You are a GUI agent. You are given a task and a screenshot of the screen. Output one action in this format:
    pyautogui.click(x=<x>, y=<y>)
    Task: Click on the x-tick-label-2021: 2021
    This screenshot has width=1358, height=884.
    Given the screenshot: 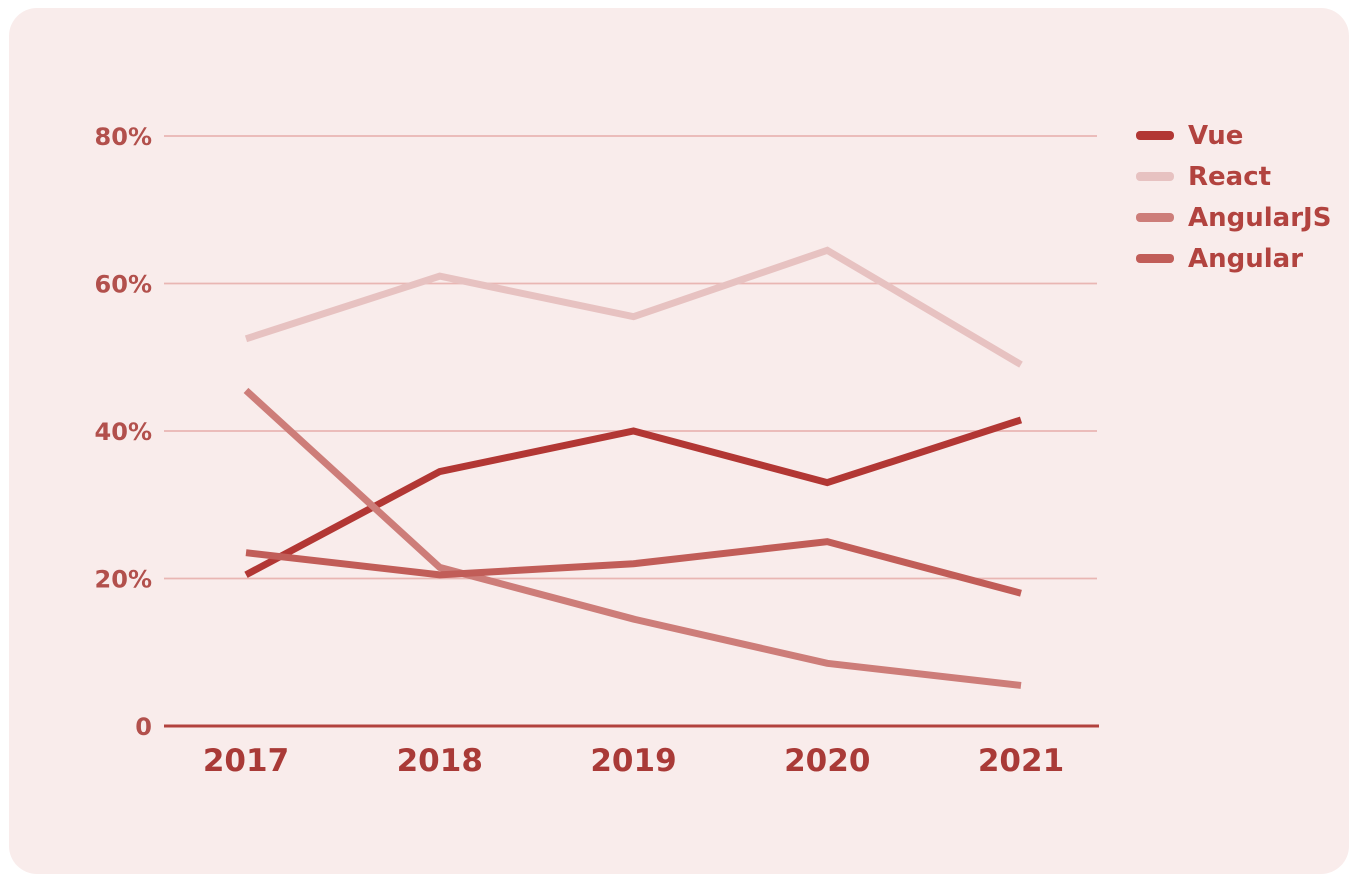 What is the action you would take?
    pyautogui.click(x=1021, y=761)
    